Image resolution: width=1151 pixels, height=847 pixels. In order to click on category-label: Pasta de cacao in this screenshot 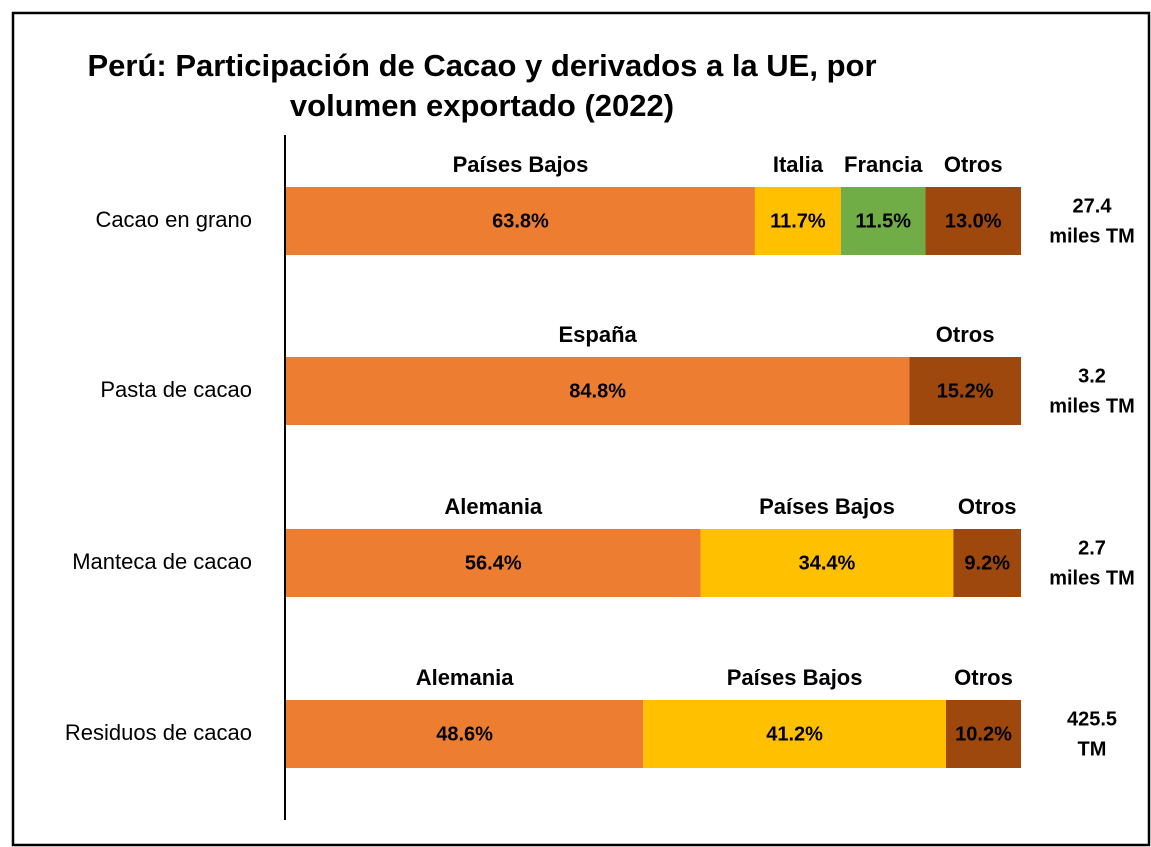, I will do `click(176, 389)`.